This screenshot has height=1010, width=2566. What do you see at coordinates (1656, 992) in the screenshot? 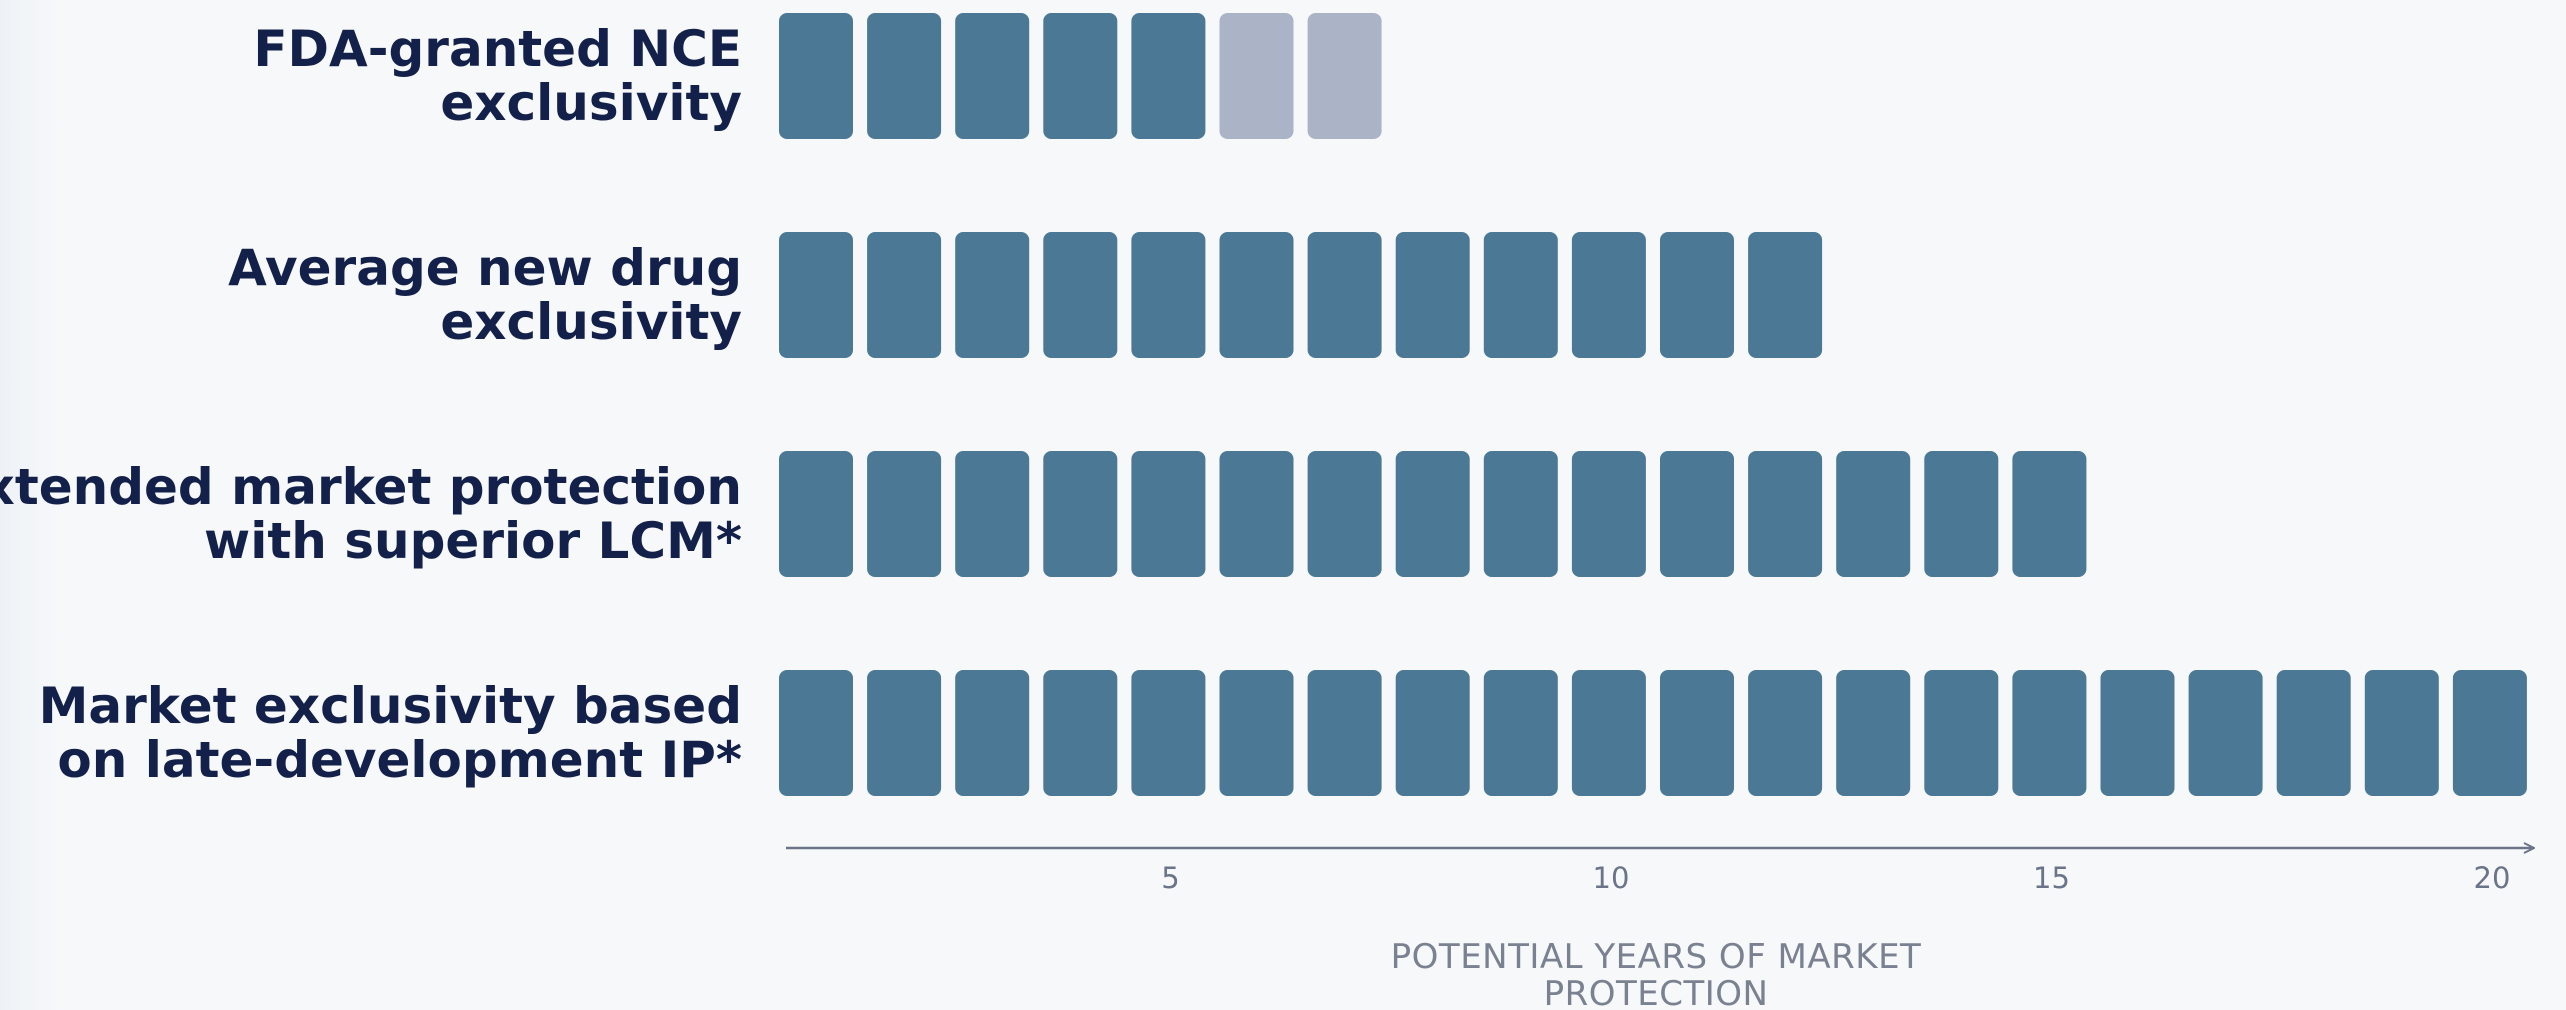
I see `x-axis-title-line: PROTECTION` at bounding box center [1656, 992].